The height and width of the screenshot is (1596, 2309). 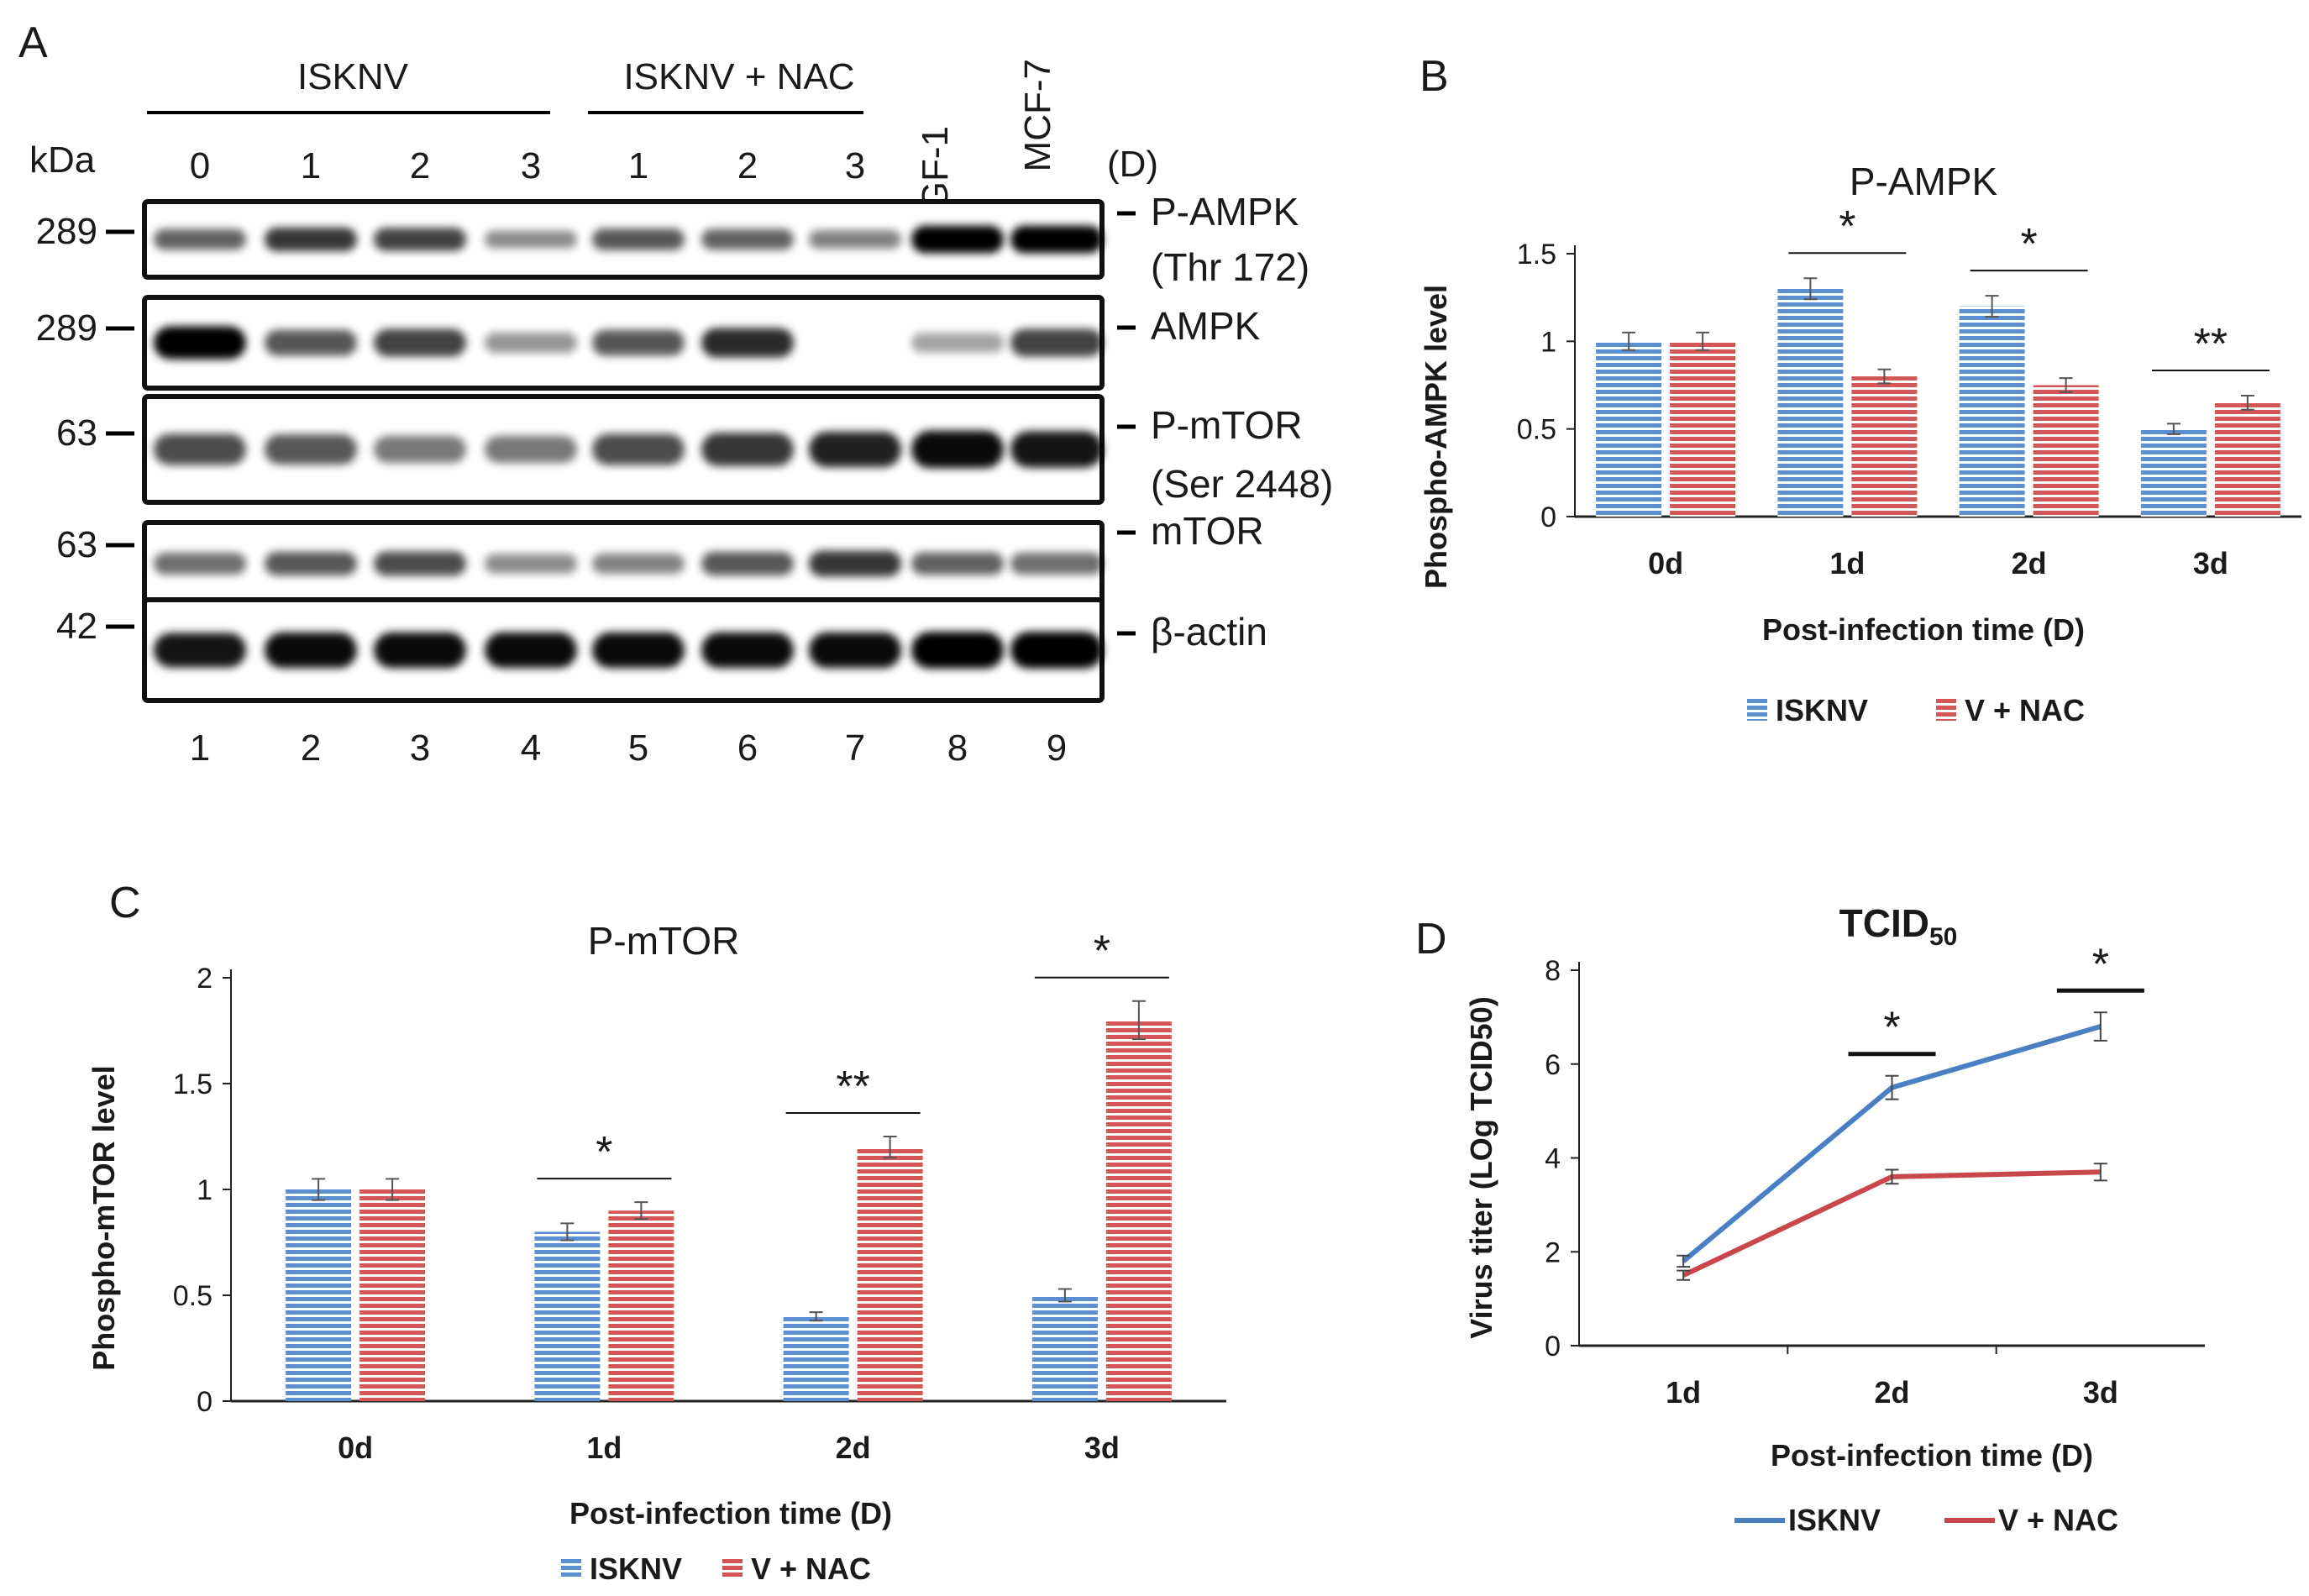 What do you see at coordinates (76, 433) in the screenshot?
I see `kda-marker-label: 63` at bounding box center [76, 433].